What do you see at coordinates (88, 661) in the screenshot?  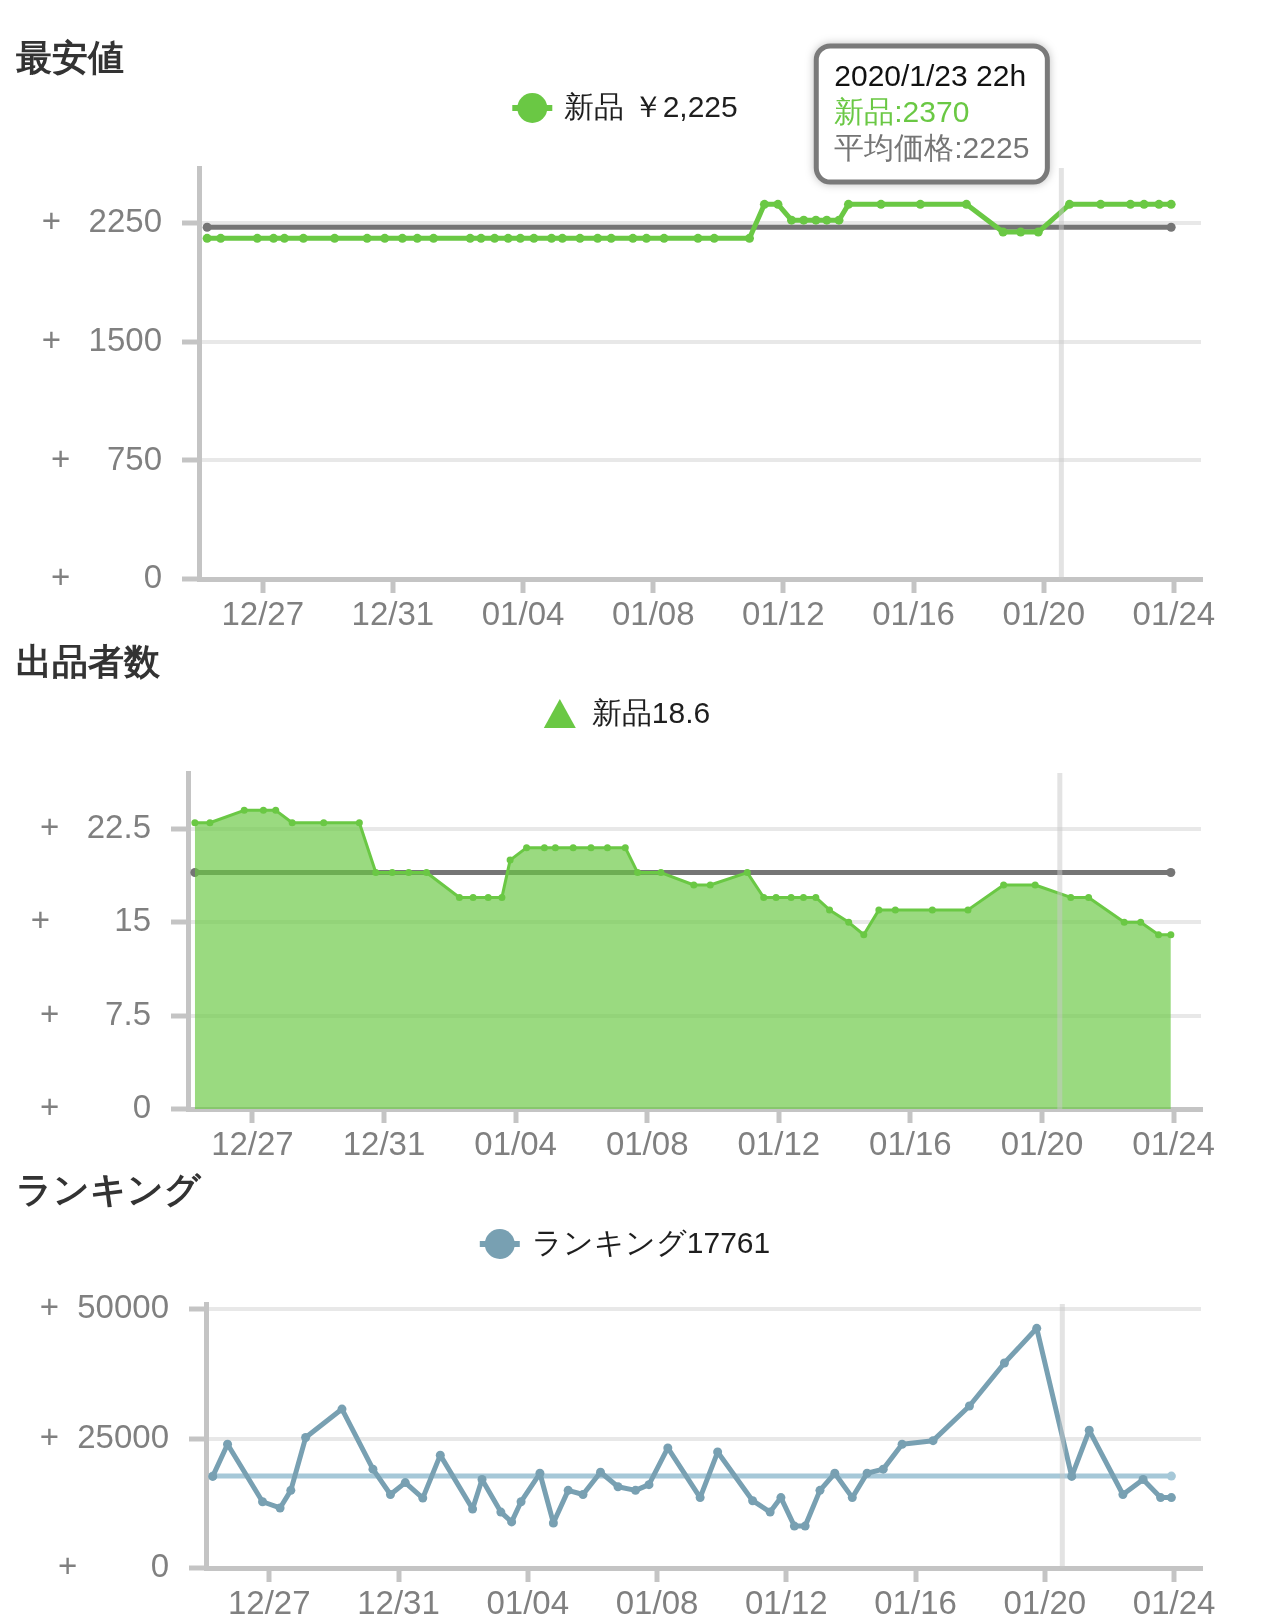 I see `chart-title: 出品者数` at bounding box center [88, 661].